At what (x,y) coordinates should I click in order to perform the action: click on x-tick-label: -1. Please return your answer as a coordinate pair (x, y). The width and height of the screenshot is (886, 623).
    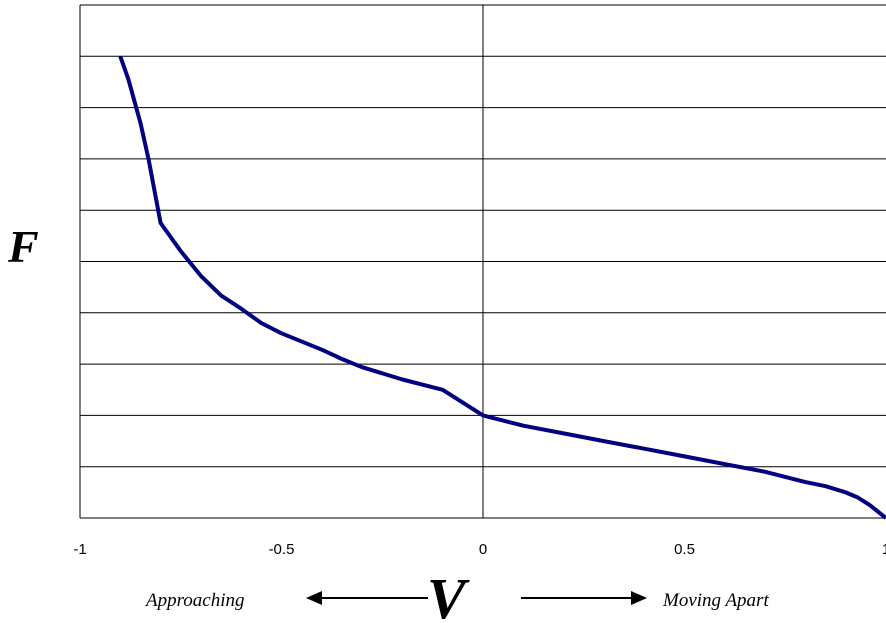
    Looking at the image, I should click on (79, 549).